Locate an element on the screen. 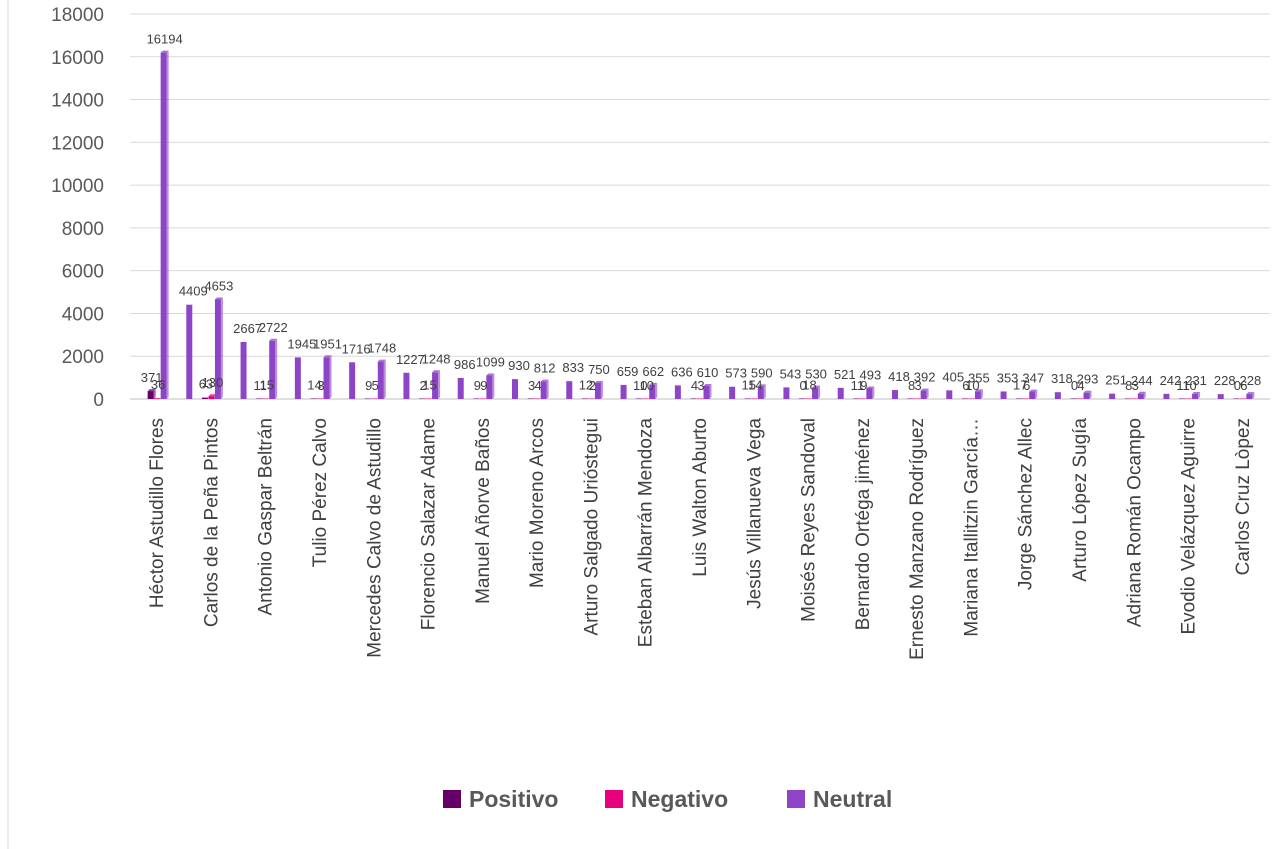 This screenshot has width=1283, height=849. y-tick-label: 12000 is located at coordinates (77, 143).